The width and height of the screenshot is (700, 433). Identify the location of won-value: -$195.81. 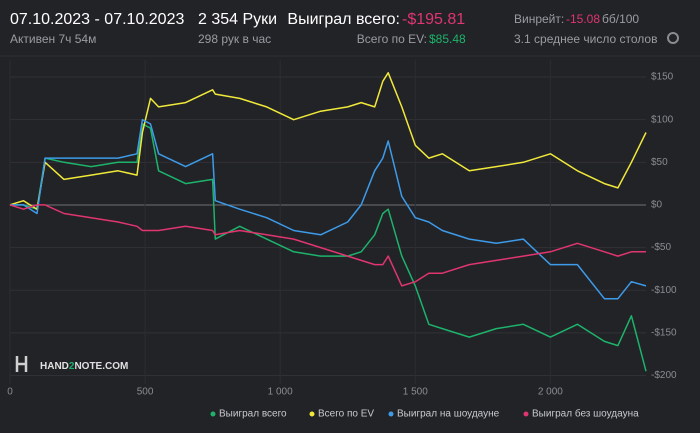
(433, 19).